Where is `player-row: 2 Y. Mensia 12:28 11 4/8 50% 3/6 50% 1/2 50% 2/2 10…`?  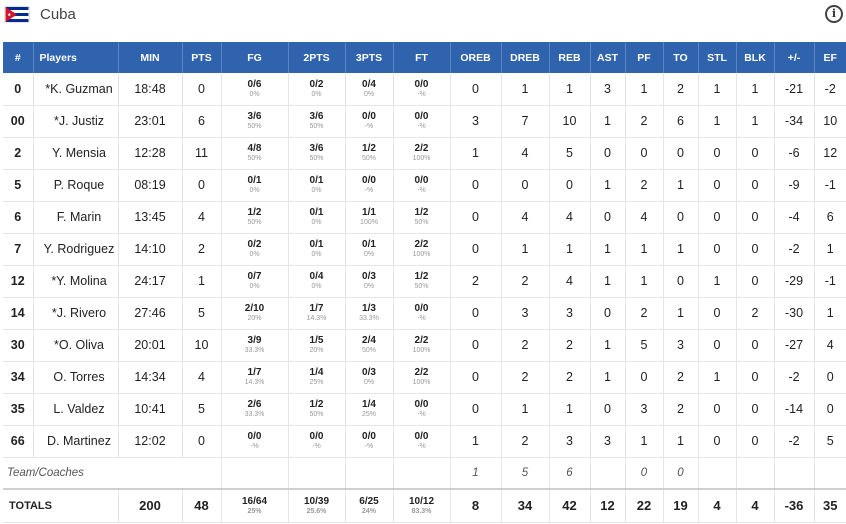
player-row: 2 Y. Mensia 12:28 11 4/8 50% 3/6 50% 1/2 50% 2/2 10… is located at coordinates (424, 153).